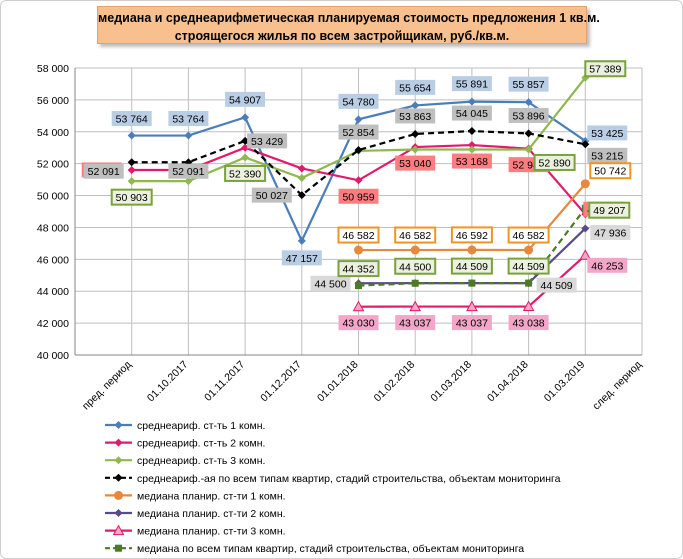  What do you see at coordinates (53, 292) in the screenshot?
I see `y-tick-label: 44 000` at bounding box center [53, 292].